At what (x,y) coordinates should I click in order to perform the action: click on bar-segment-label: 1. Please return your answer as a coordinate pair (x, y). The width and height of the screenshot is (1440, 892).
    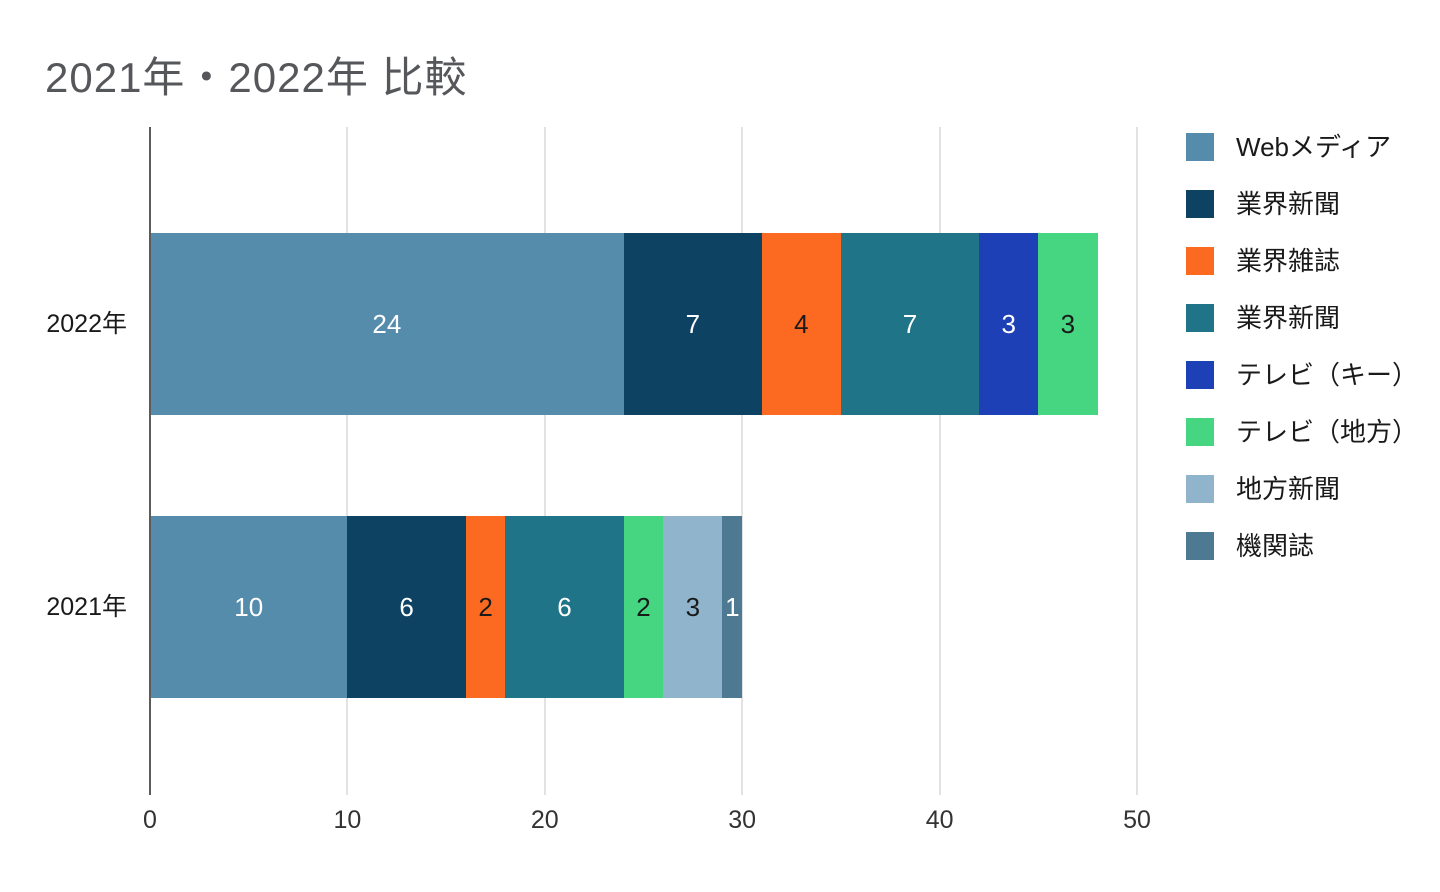
    Looking at the image, I should click on (732, 607).